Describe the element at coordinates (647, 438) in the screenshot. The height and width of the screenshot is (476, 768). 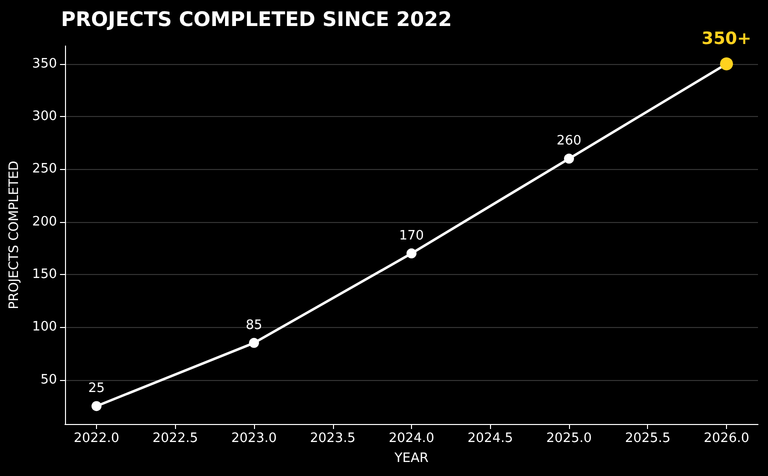
I see `x-tick-label: 2025.5` at that location.